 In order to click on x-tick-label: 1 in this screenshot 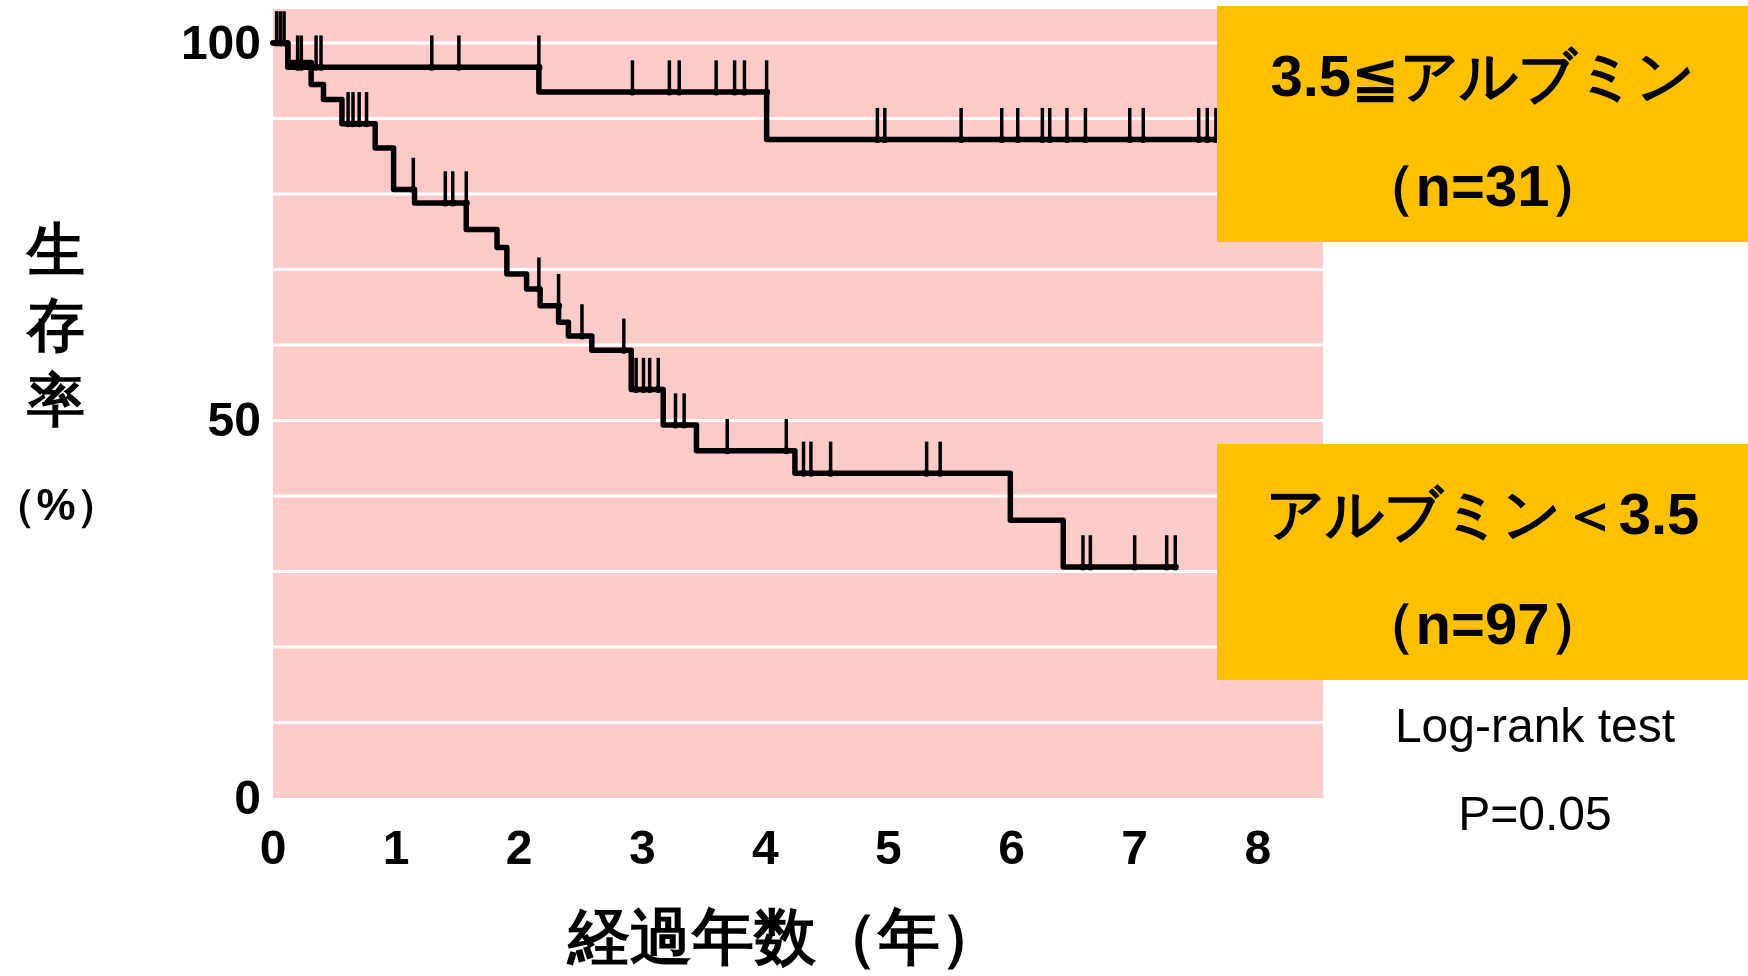, I will do `click(396, 847)`.